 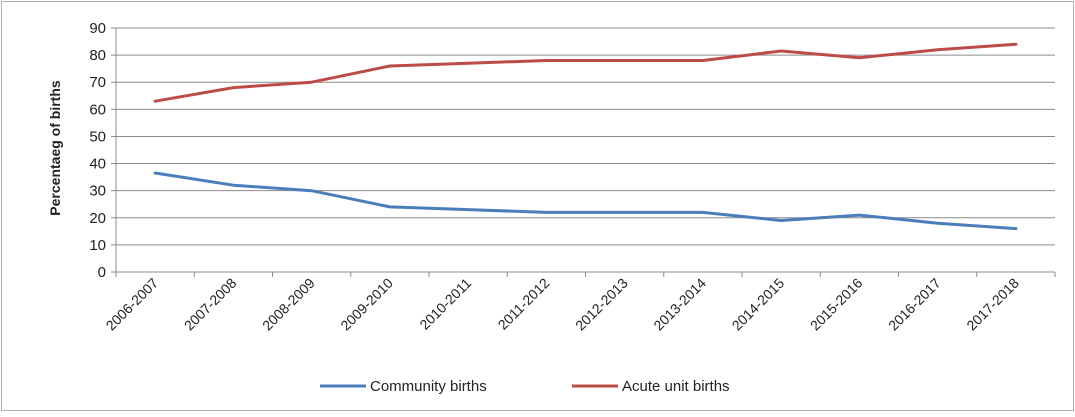 I want to click on y-tick-label: 80, so click(x=97, y=55).